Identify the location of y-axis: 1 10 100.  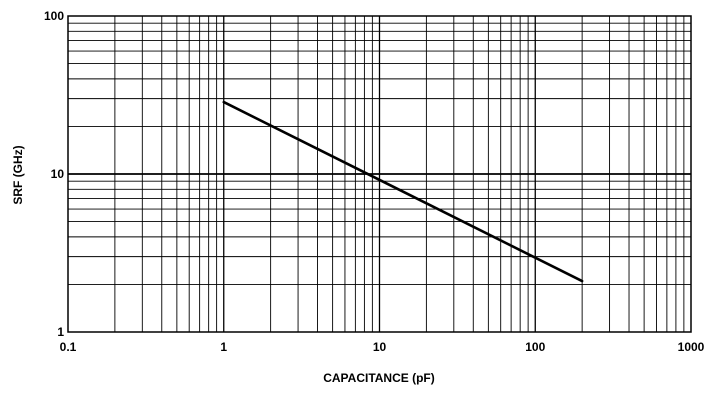
(54, 174).